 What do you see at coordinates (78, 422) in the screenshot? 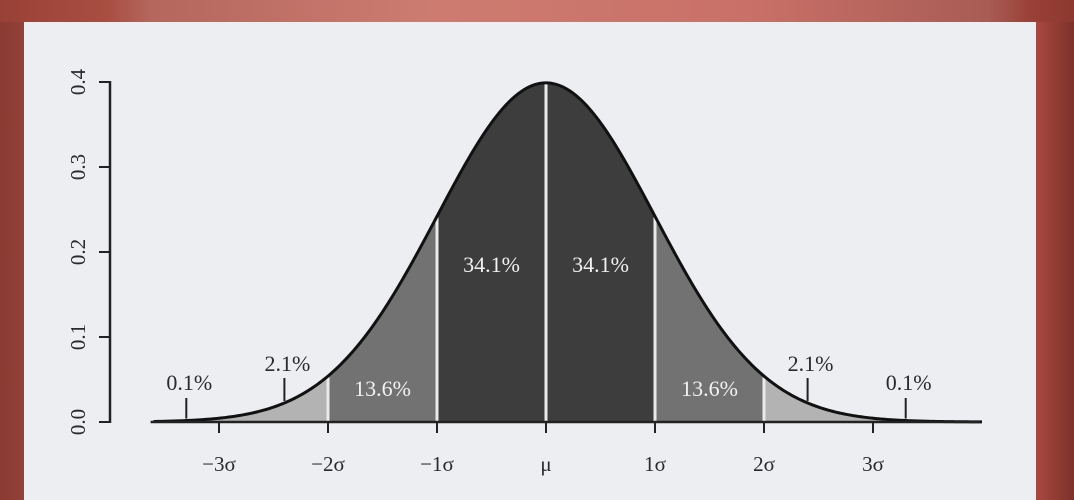
I see `y-tick-label: 0.0` at bounding box center [78, 422].